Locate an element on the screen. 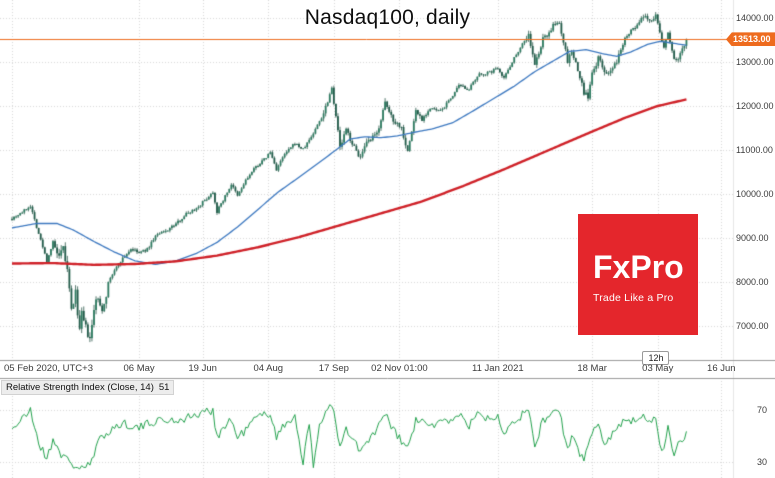 This screenshot has height=478, width=775. fxpro-logo: FxPro Trade Like a Pro is located at coordinates (638, 274).